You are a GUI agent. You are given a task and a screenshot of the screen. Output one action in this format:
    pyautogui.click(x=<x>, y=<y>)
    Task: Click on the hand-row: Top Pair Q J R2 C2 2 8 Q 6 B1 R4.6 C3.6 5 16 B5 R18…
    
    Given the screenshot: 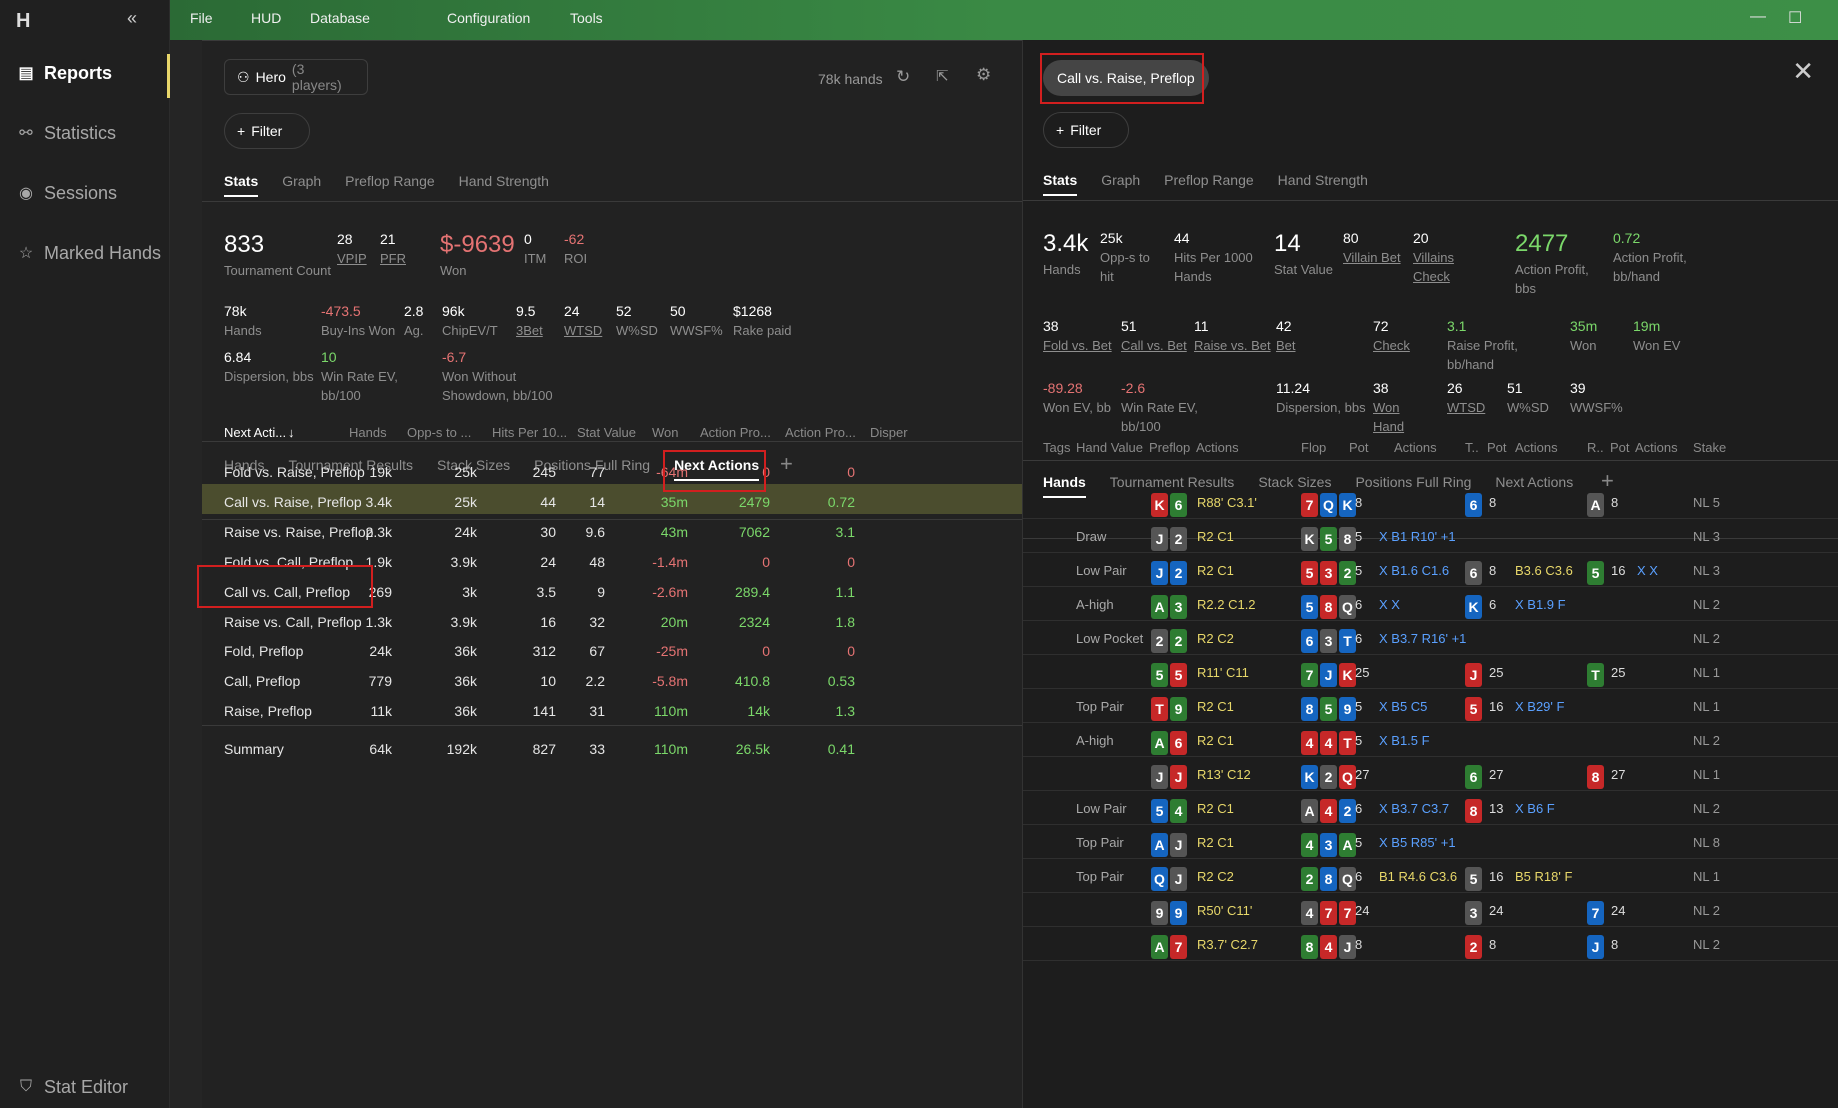 What is the action you would take?
    pyautogui.click(x=1430, y=876)
    